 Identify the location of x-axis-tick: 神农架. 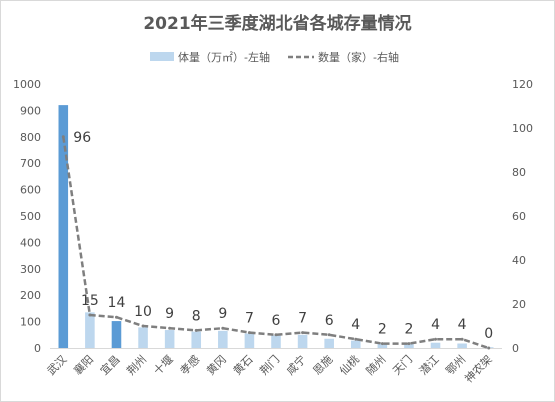
(478, 368).